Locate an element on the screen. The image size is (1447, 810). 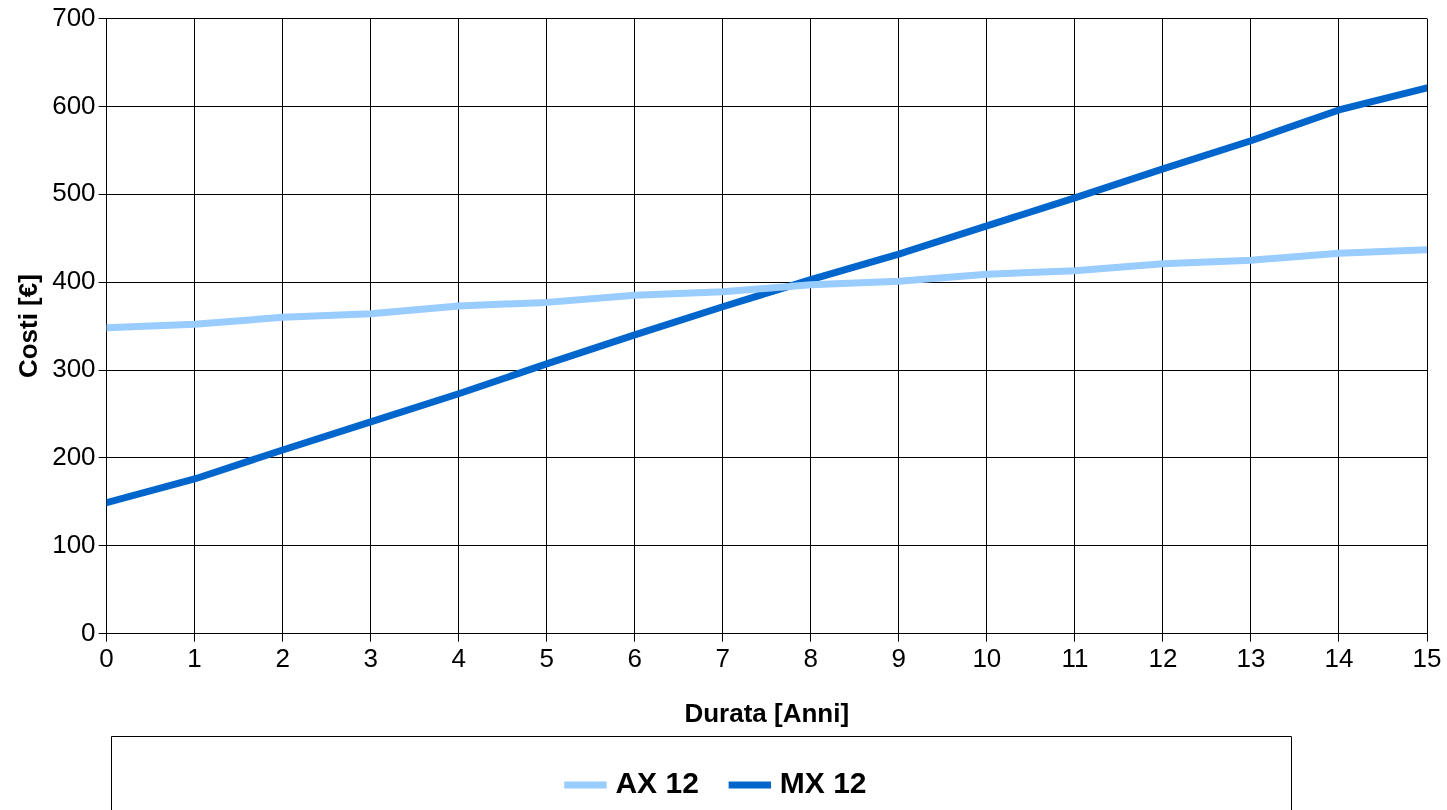
x-tick-label: 2 is located at coordinates (282, 658).